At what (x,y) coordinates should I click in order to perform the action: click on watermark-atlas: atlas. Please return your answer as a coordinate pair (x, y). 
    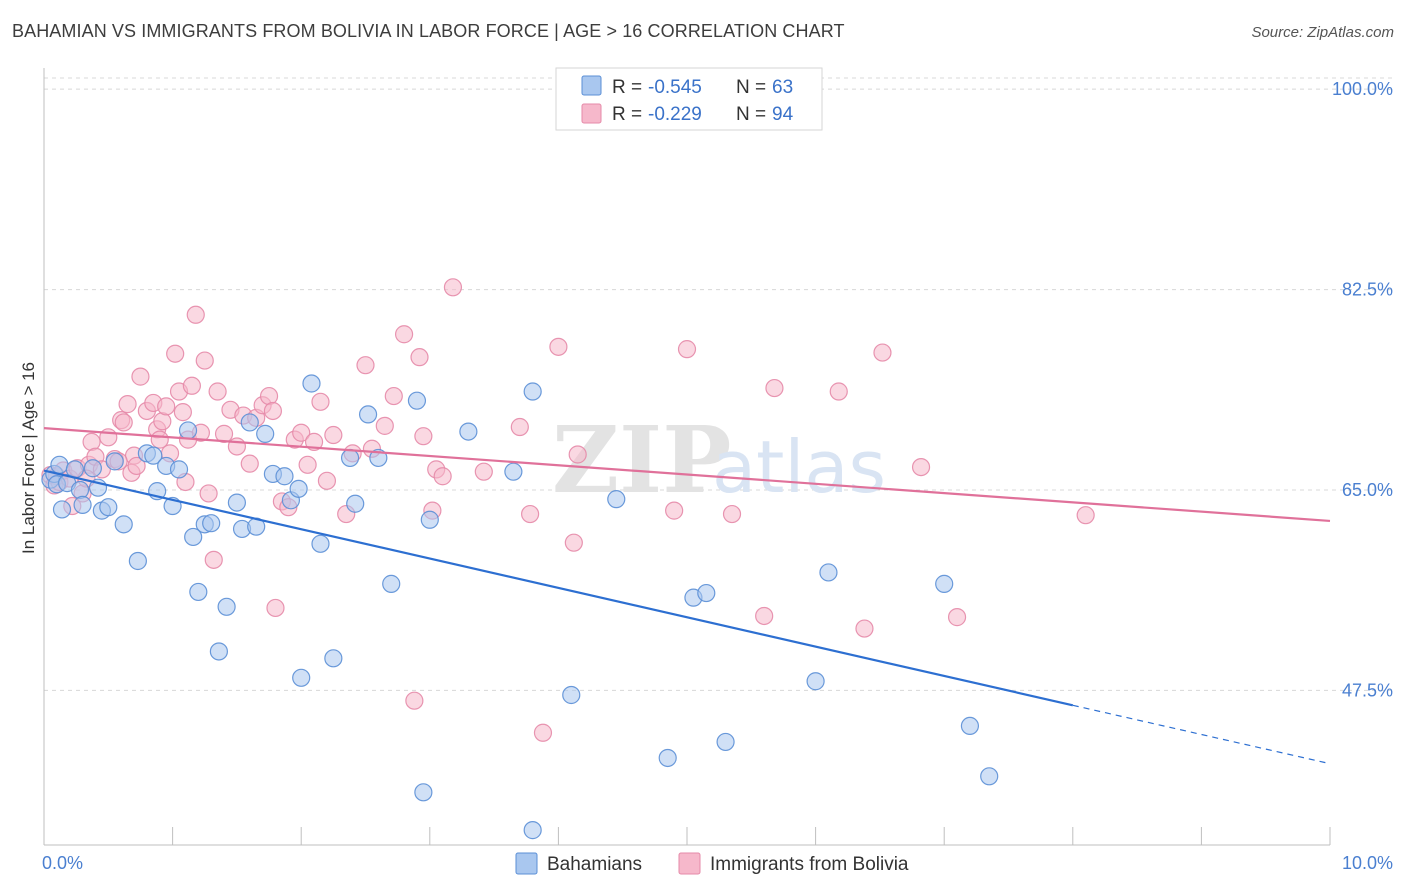
    Looking at the image, I should click on (799, 467).